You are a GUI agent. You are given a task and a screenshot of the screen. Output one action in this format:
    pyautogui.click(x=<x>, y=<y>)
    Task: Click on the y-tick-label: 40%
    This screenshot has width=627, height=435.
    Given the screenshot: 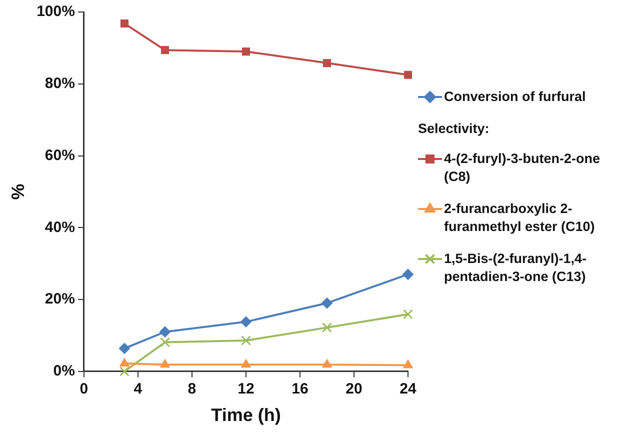 What is the action you would take?
    pyautogui.click(x=59, y=227)
    